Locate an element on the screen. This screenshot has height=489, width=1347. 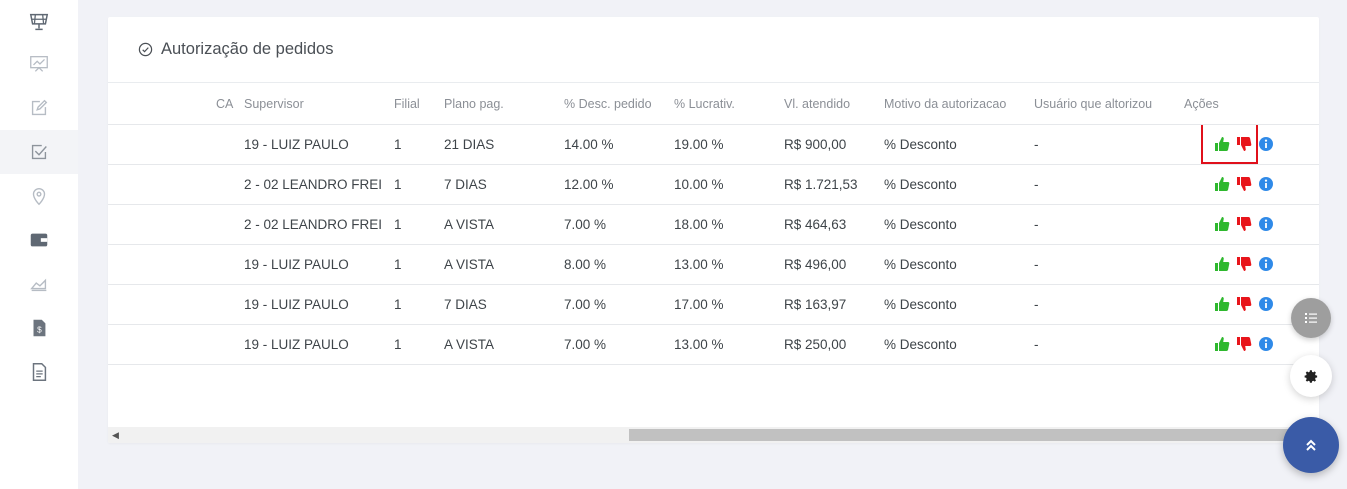
area-chart-icon is located at coordinates (38, 285).